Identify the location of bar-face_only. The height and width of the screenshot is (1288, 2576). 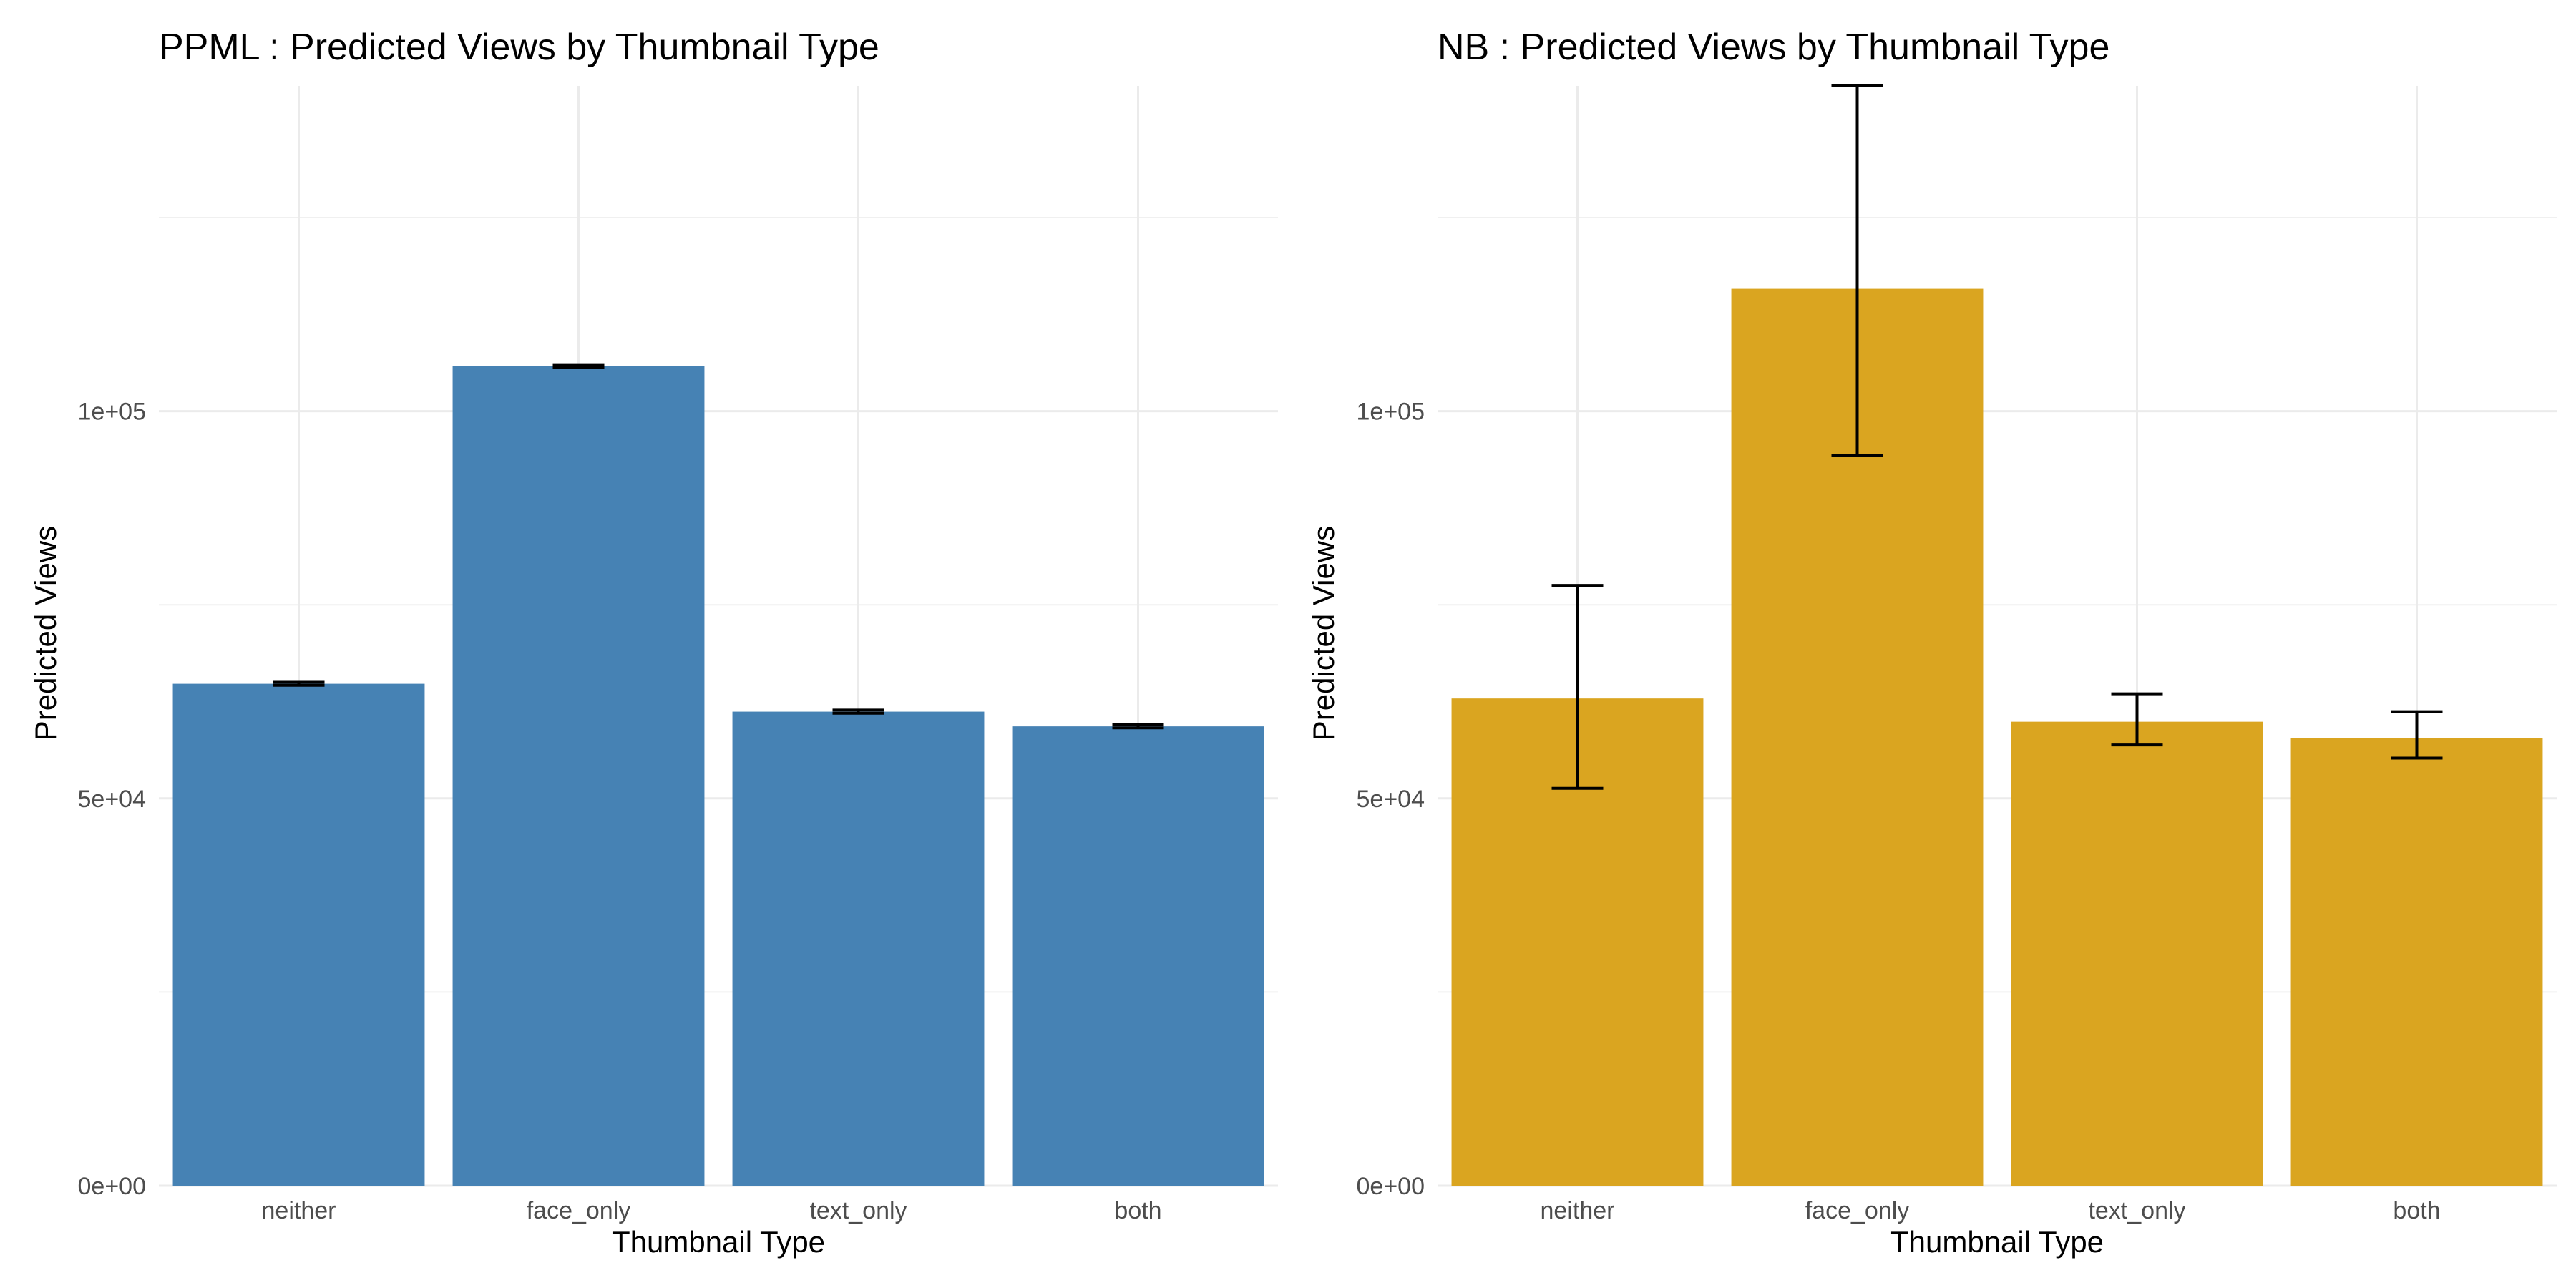
(578, 776).